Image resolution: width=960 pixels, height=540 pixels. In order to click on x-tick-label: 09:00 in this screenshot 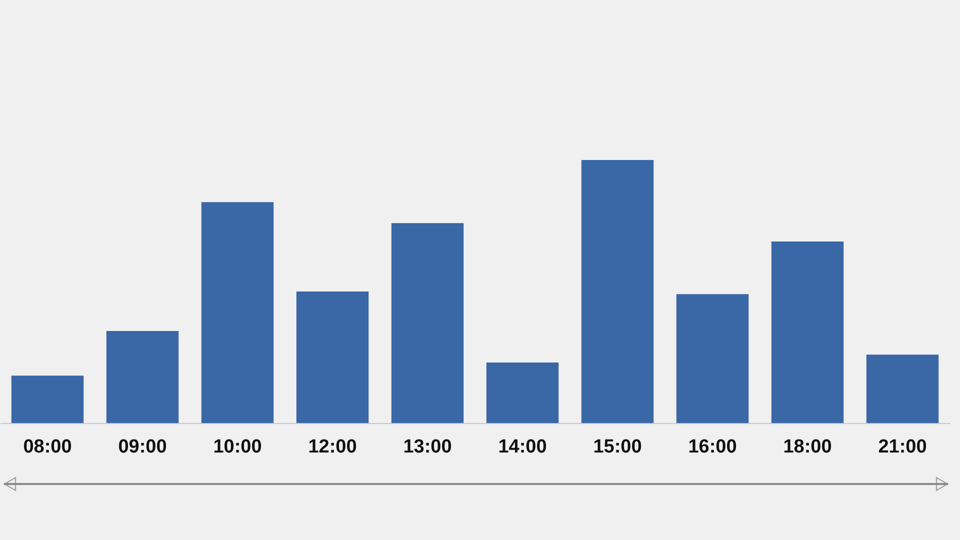, I will do `click(142, 447)`.